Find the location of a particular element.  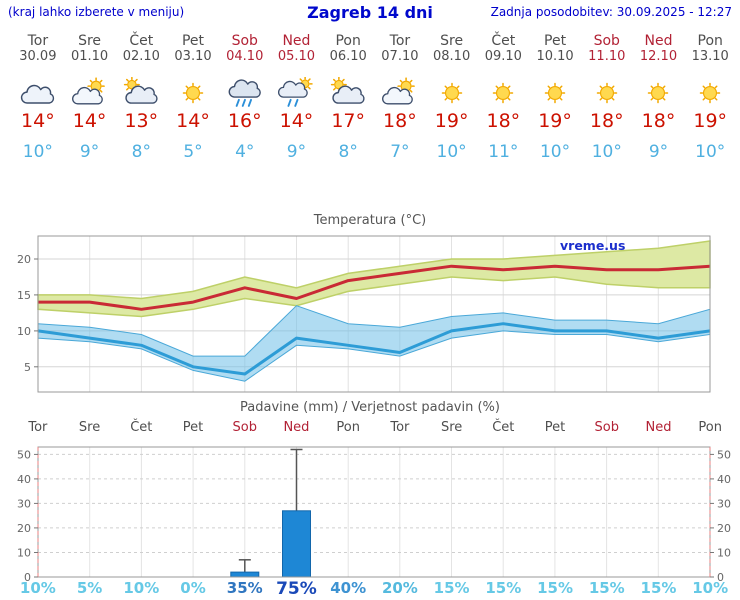

mostly-cloudy-icon is located at coordinates (141, 90).